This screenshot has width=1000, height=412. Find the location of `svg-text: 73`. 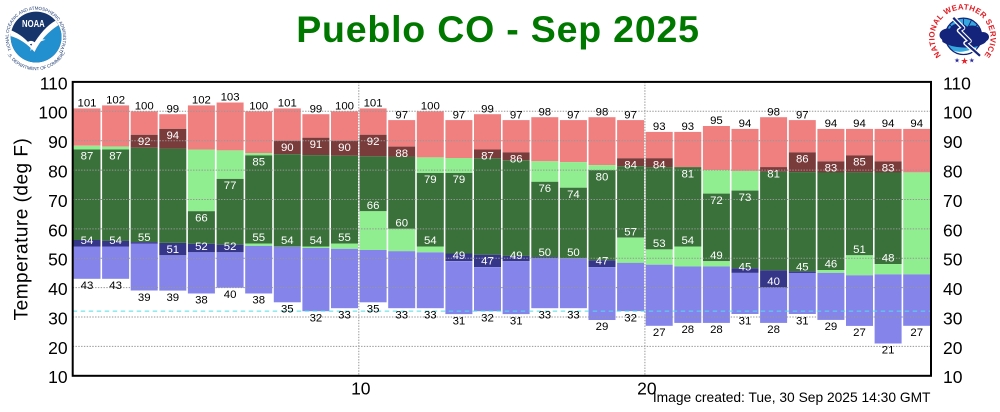

svg-text: 73 is located at coordinates (745, 198).